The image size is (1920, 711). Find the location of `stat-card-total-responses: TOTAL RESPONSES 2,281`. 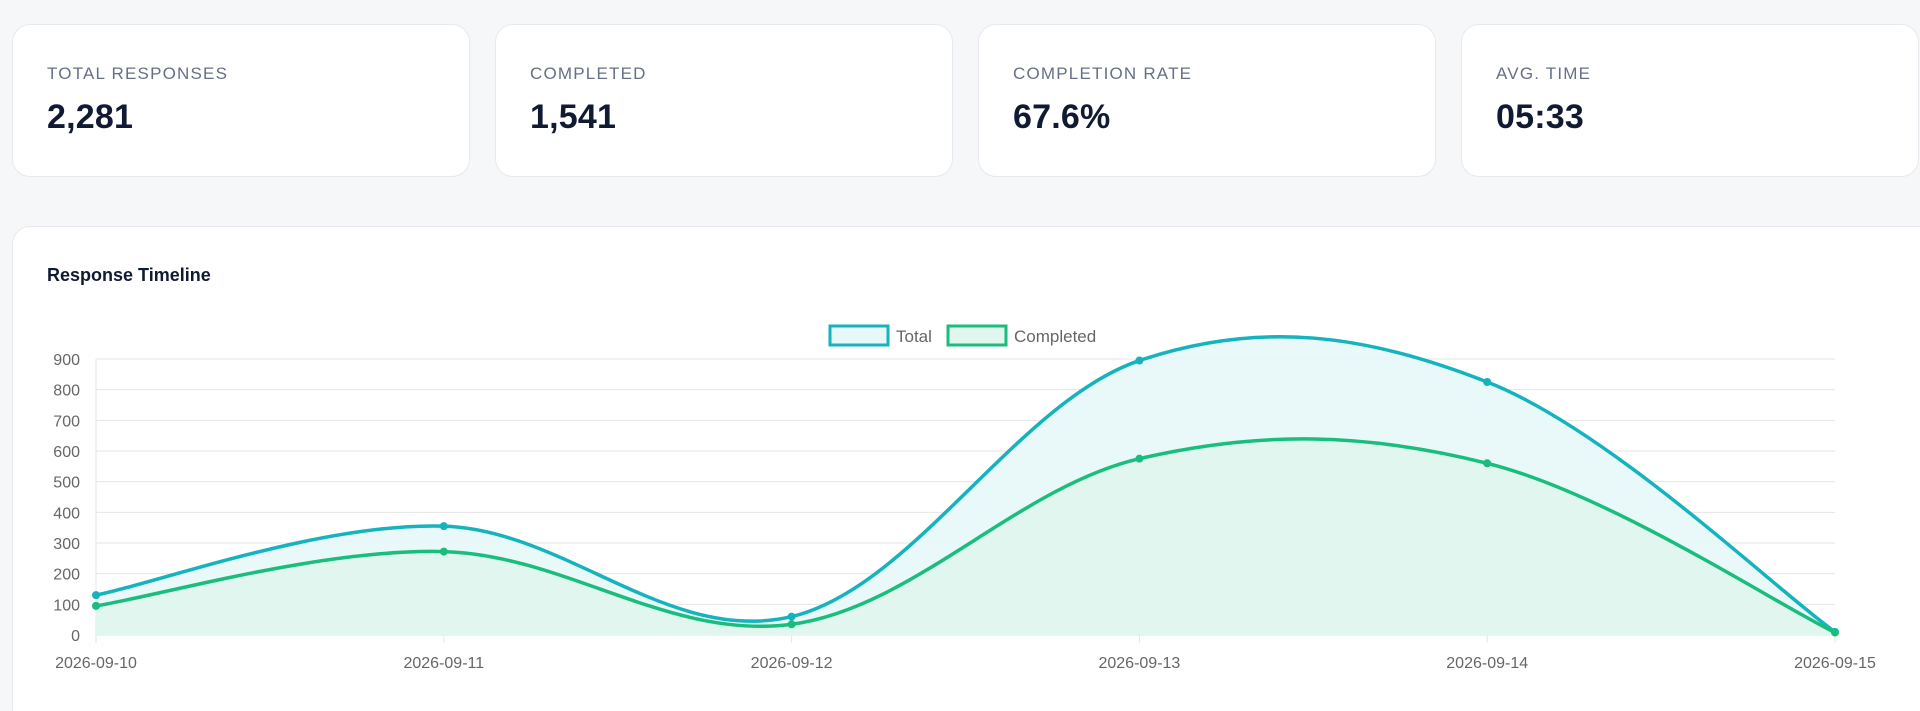

stat-card-total-responses: TOTAL RESPONSES 2,281 is located at coordinates (241, 100).